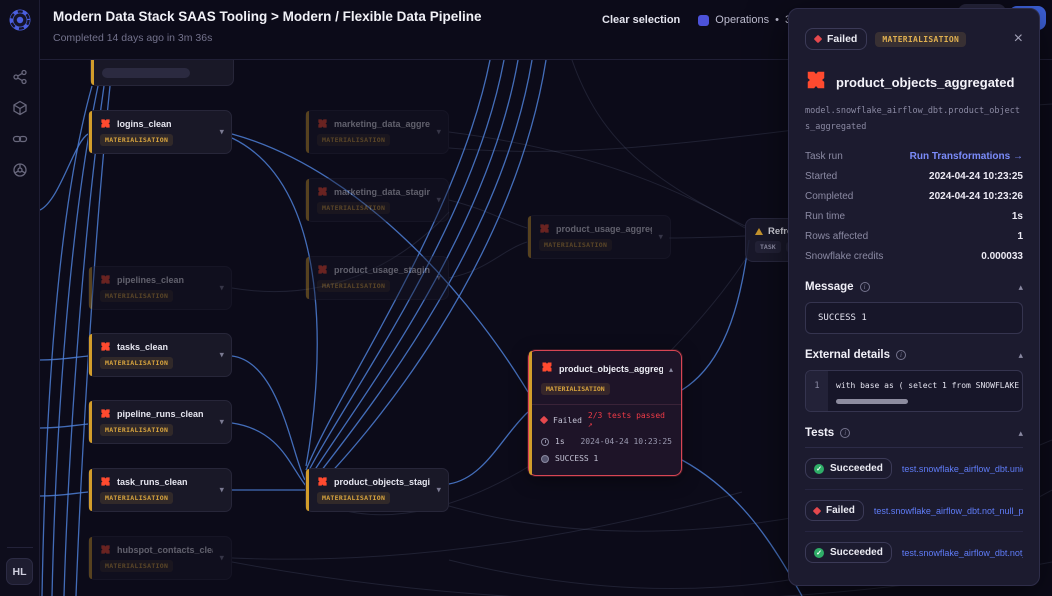 This screenshot has width=1052, height=596. Describe the element at coordinates (848, 553) in the screenshot. I see `test-status-badge: ✓ Succeeded` at that location.